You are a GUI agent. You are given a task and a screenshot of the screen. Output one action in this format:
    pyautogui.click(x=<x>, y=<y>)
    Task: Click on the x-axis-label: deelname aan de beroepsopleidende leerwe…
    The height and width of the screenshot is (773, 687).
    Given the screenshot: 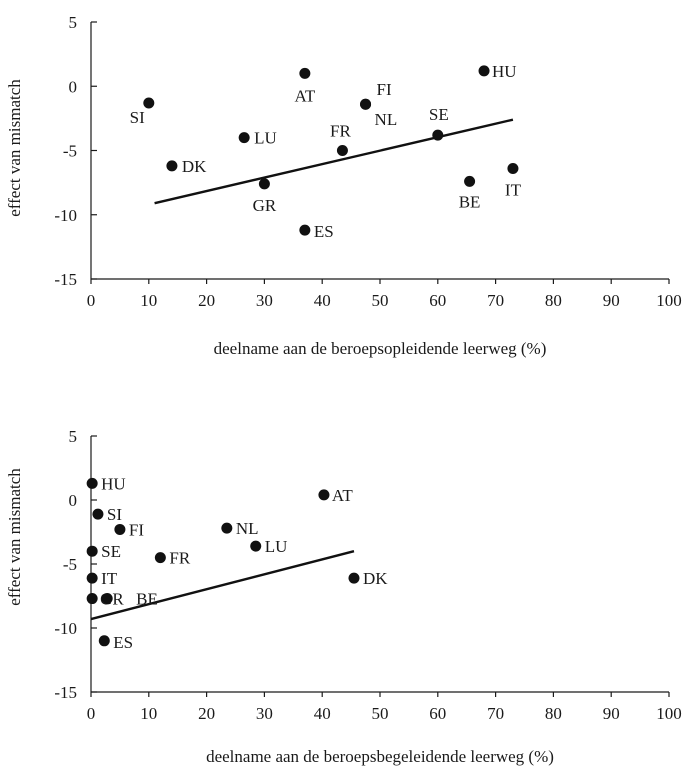 What is the action you would take?
    pyautogui.click(x=380, y=348)
    